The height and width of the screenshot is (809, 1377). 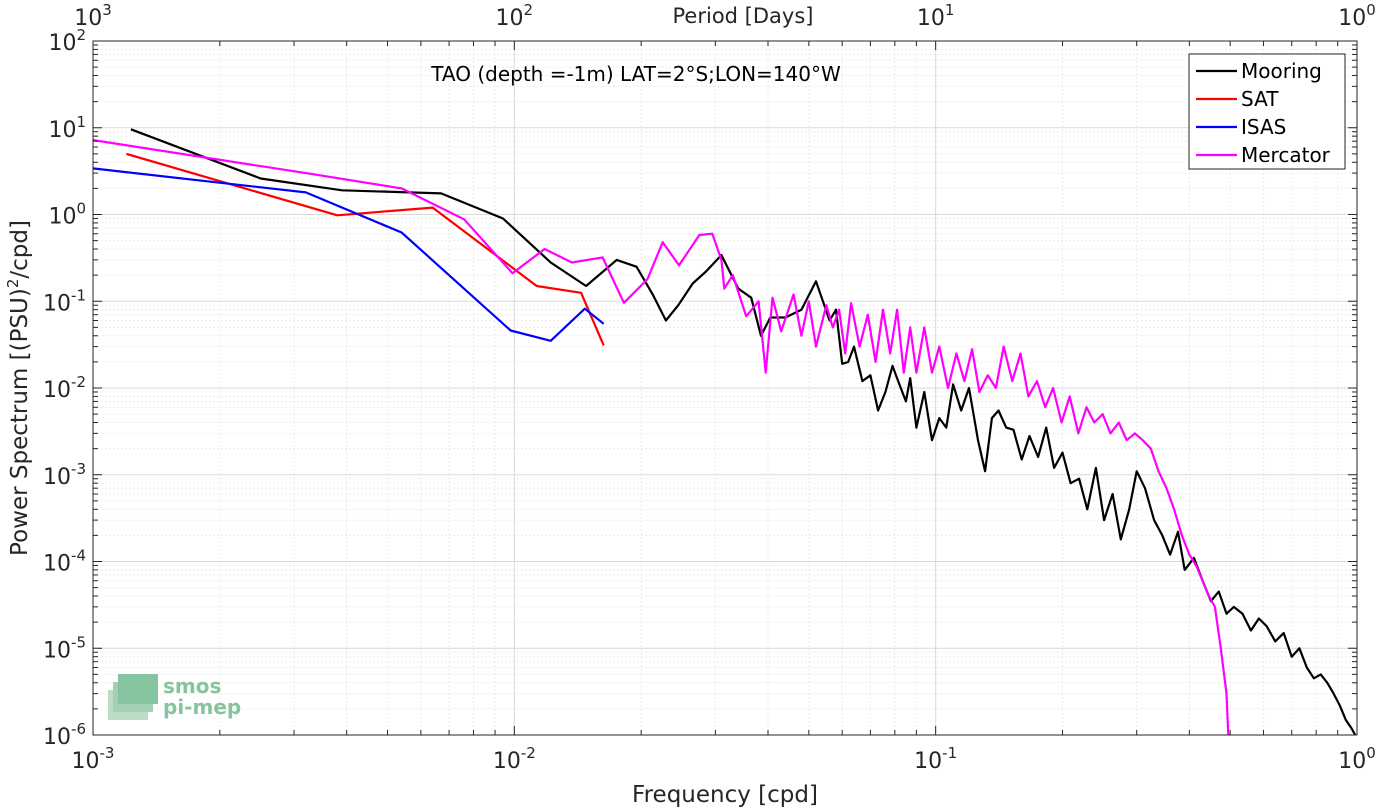 What do you see at coordinates (1357, 759) in the screenshot?
I see `x-tick-label: 10⁰` at bounding box center [1357, 759].